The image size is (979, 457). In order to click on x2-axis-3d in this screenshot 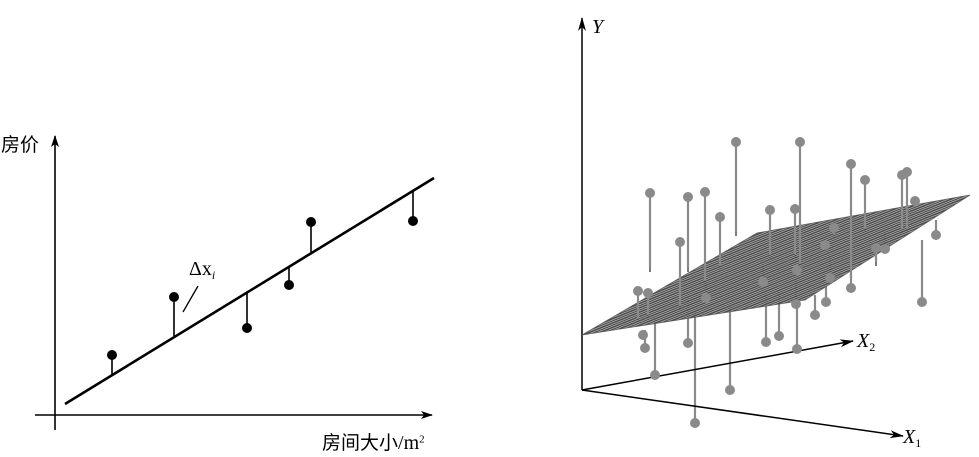, I will do `click(717, 365)`.